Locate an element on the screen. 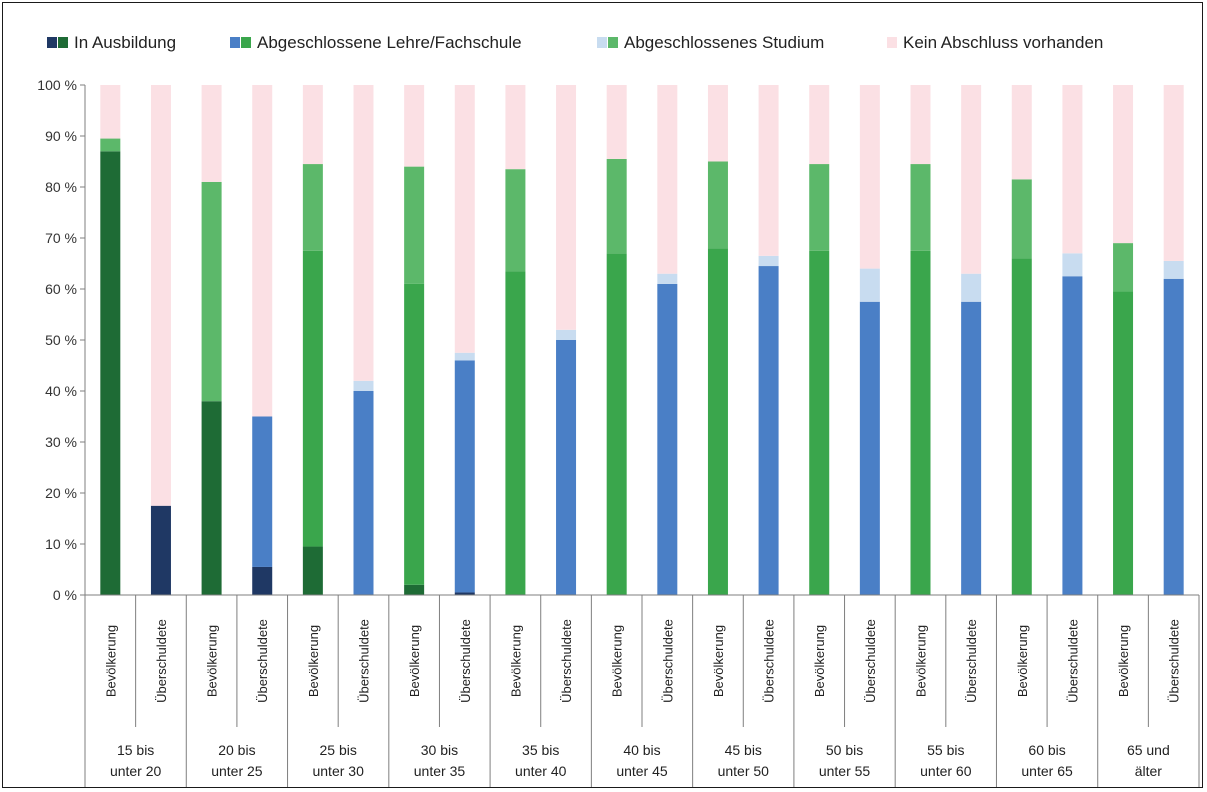 The width and height of the screenshot is (1207, 792). bar-segment-abgeschlossenes-studium-10-ueberschuldete is located at coordinates (1072, 265).